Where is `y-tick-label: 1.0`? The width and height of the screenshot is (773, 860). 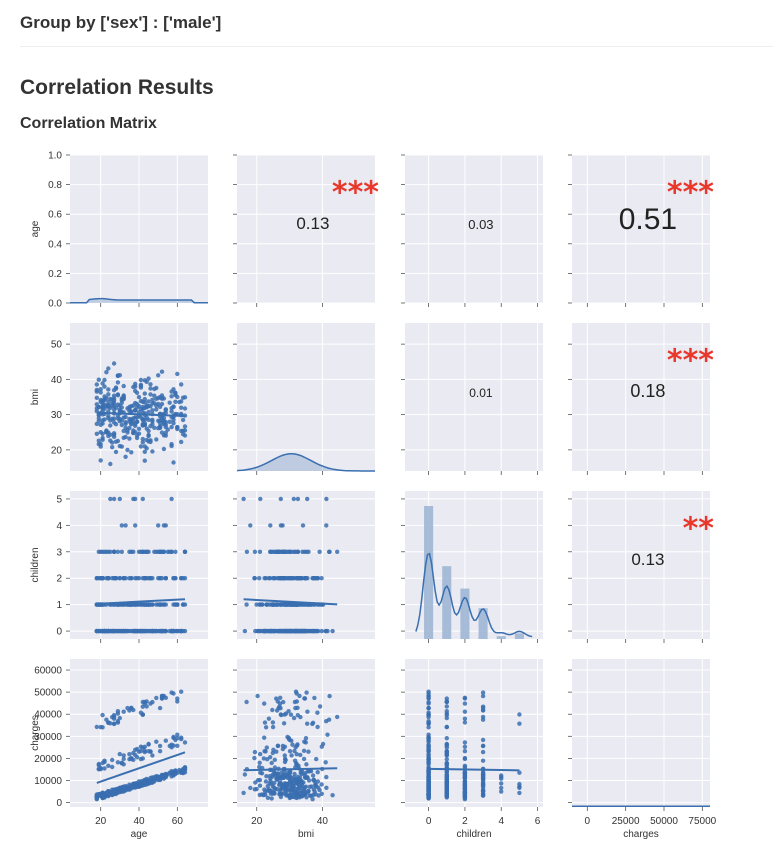 y-tick-label: 1.0 is located at coordinates (55, 156).